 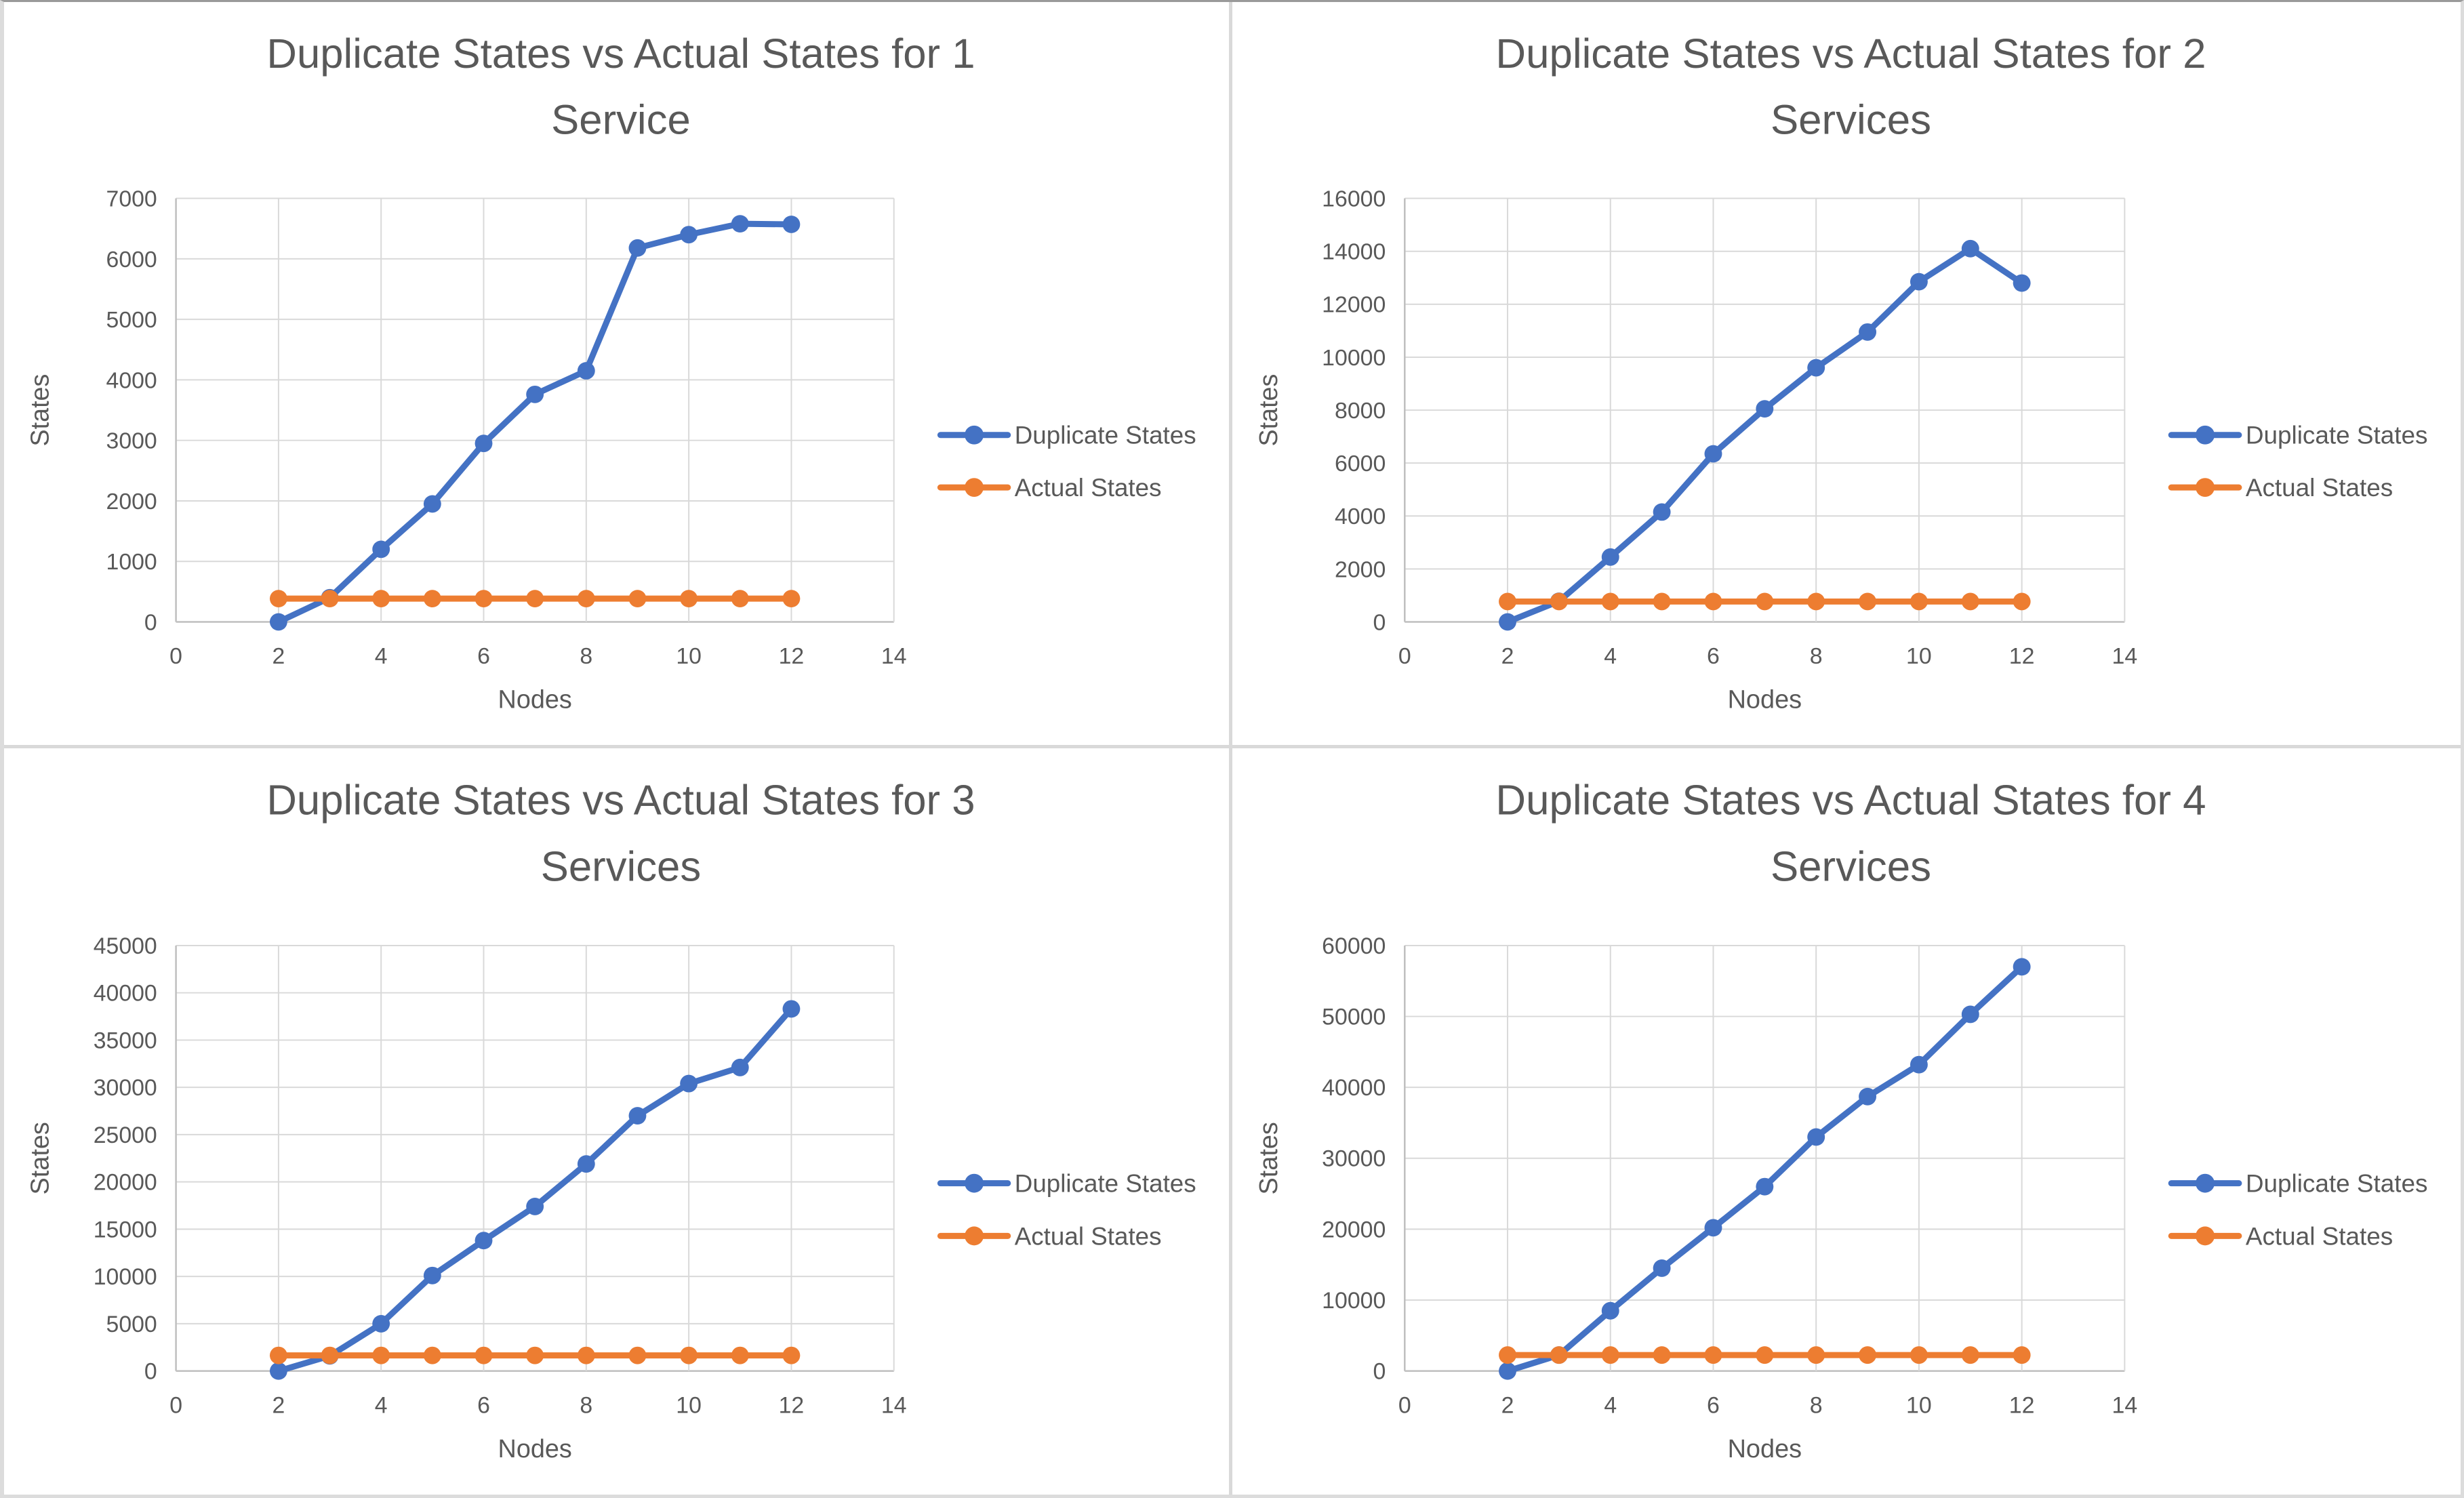 What do you see at coordinates (620, 54) in the screenshot?
I see `chart-title-line-1: Duplicate States vs Actual States for 1` at bounding box center [620, 54].